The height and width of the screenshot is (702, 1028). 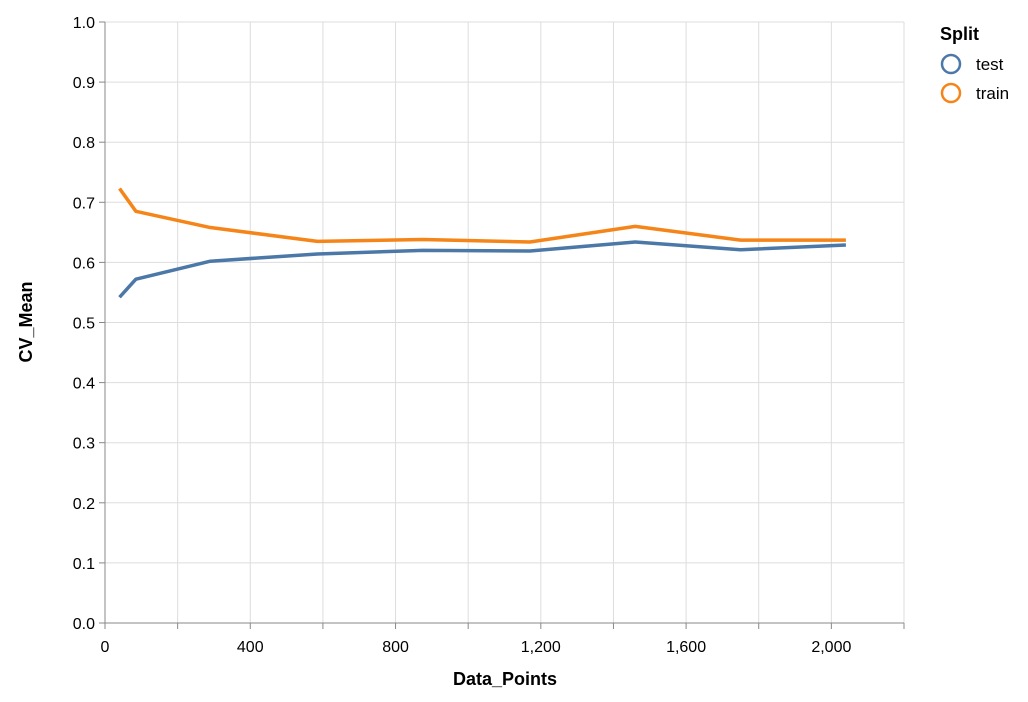 What do you see at coordinates (84, 83) in the screenshot?
I see `y-tick-label: 0.9` at bounding box center [84, 83].